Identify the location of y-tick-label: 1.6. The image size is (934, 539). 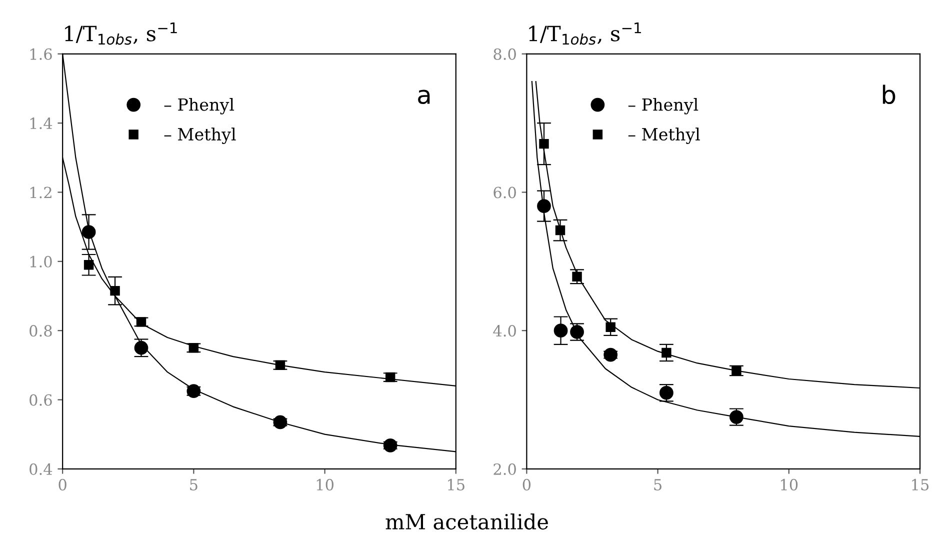
(41, 54).